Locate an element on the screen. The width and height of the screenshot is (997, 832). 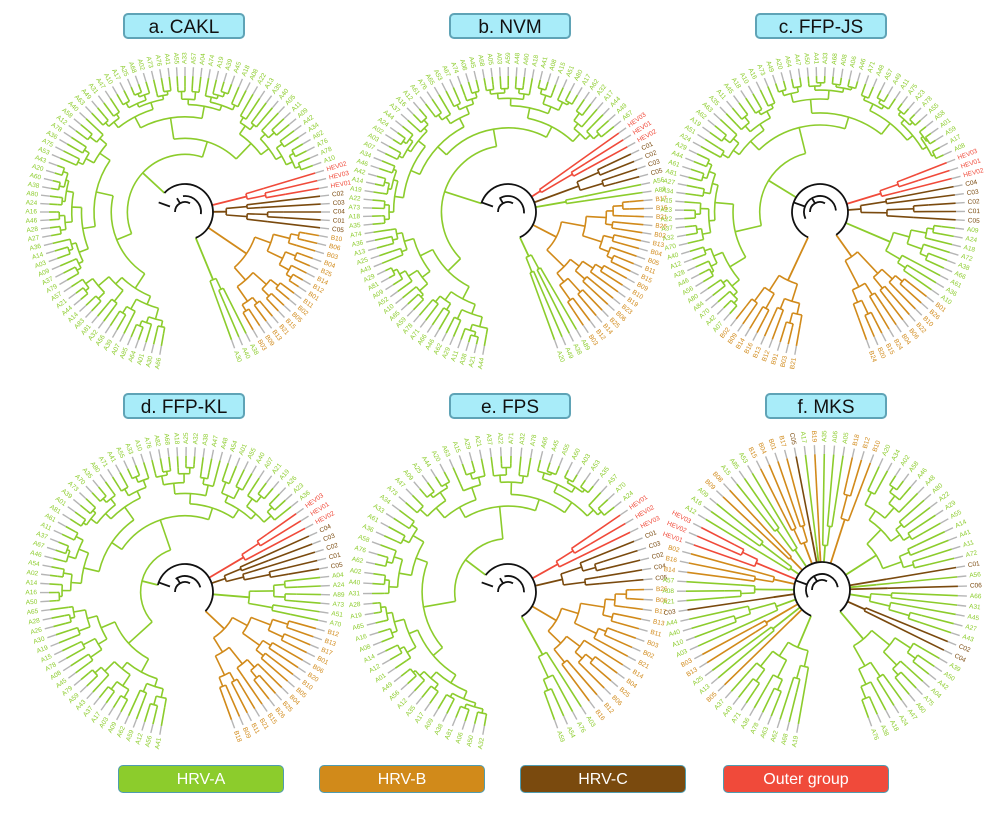
tip-label: A08 is located at coordinates (960, 147).